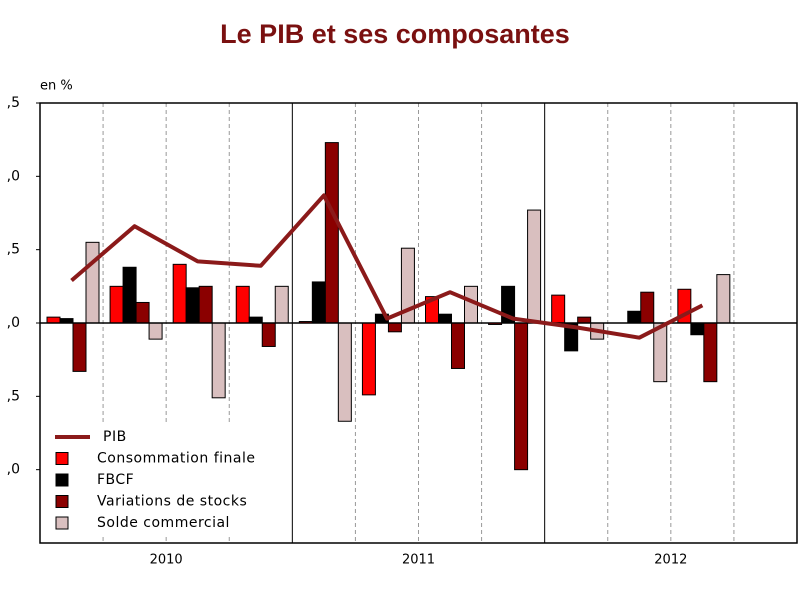  Describe the element at coordinates (176, 459) in the screenshot. I see `legend-label: Consommation finale` at that location.